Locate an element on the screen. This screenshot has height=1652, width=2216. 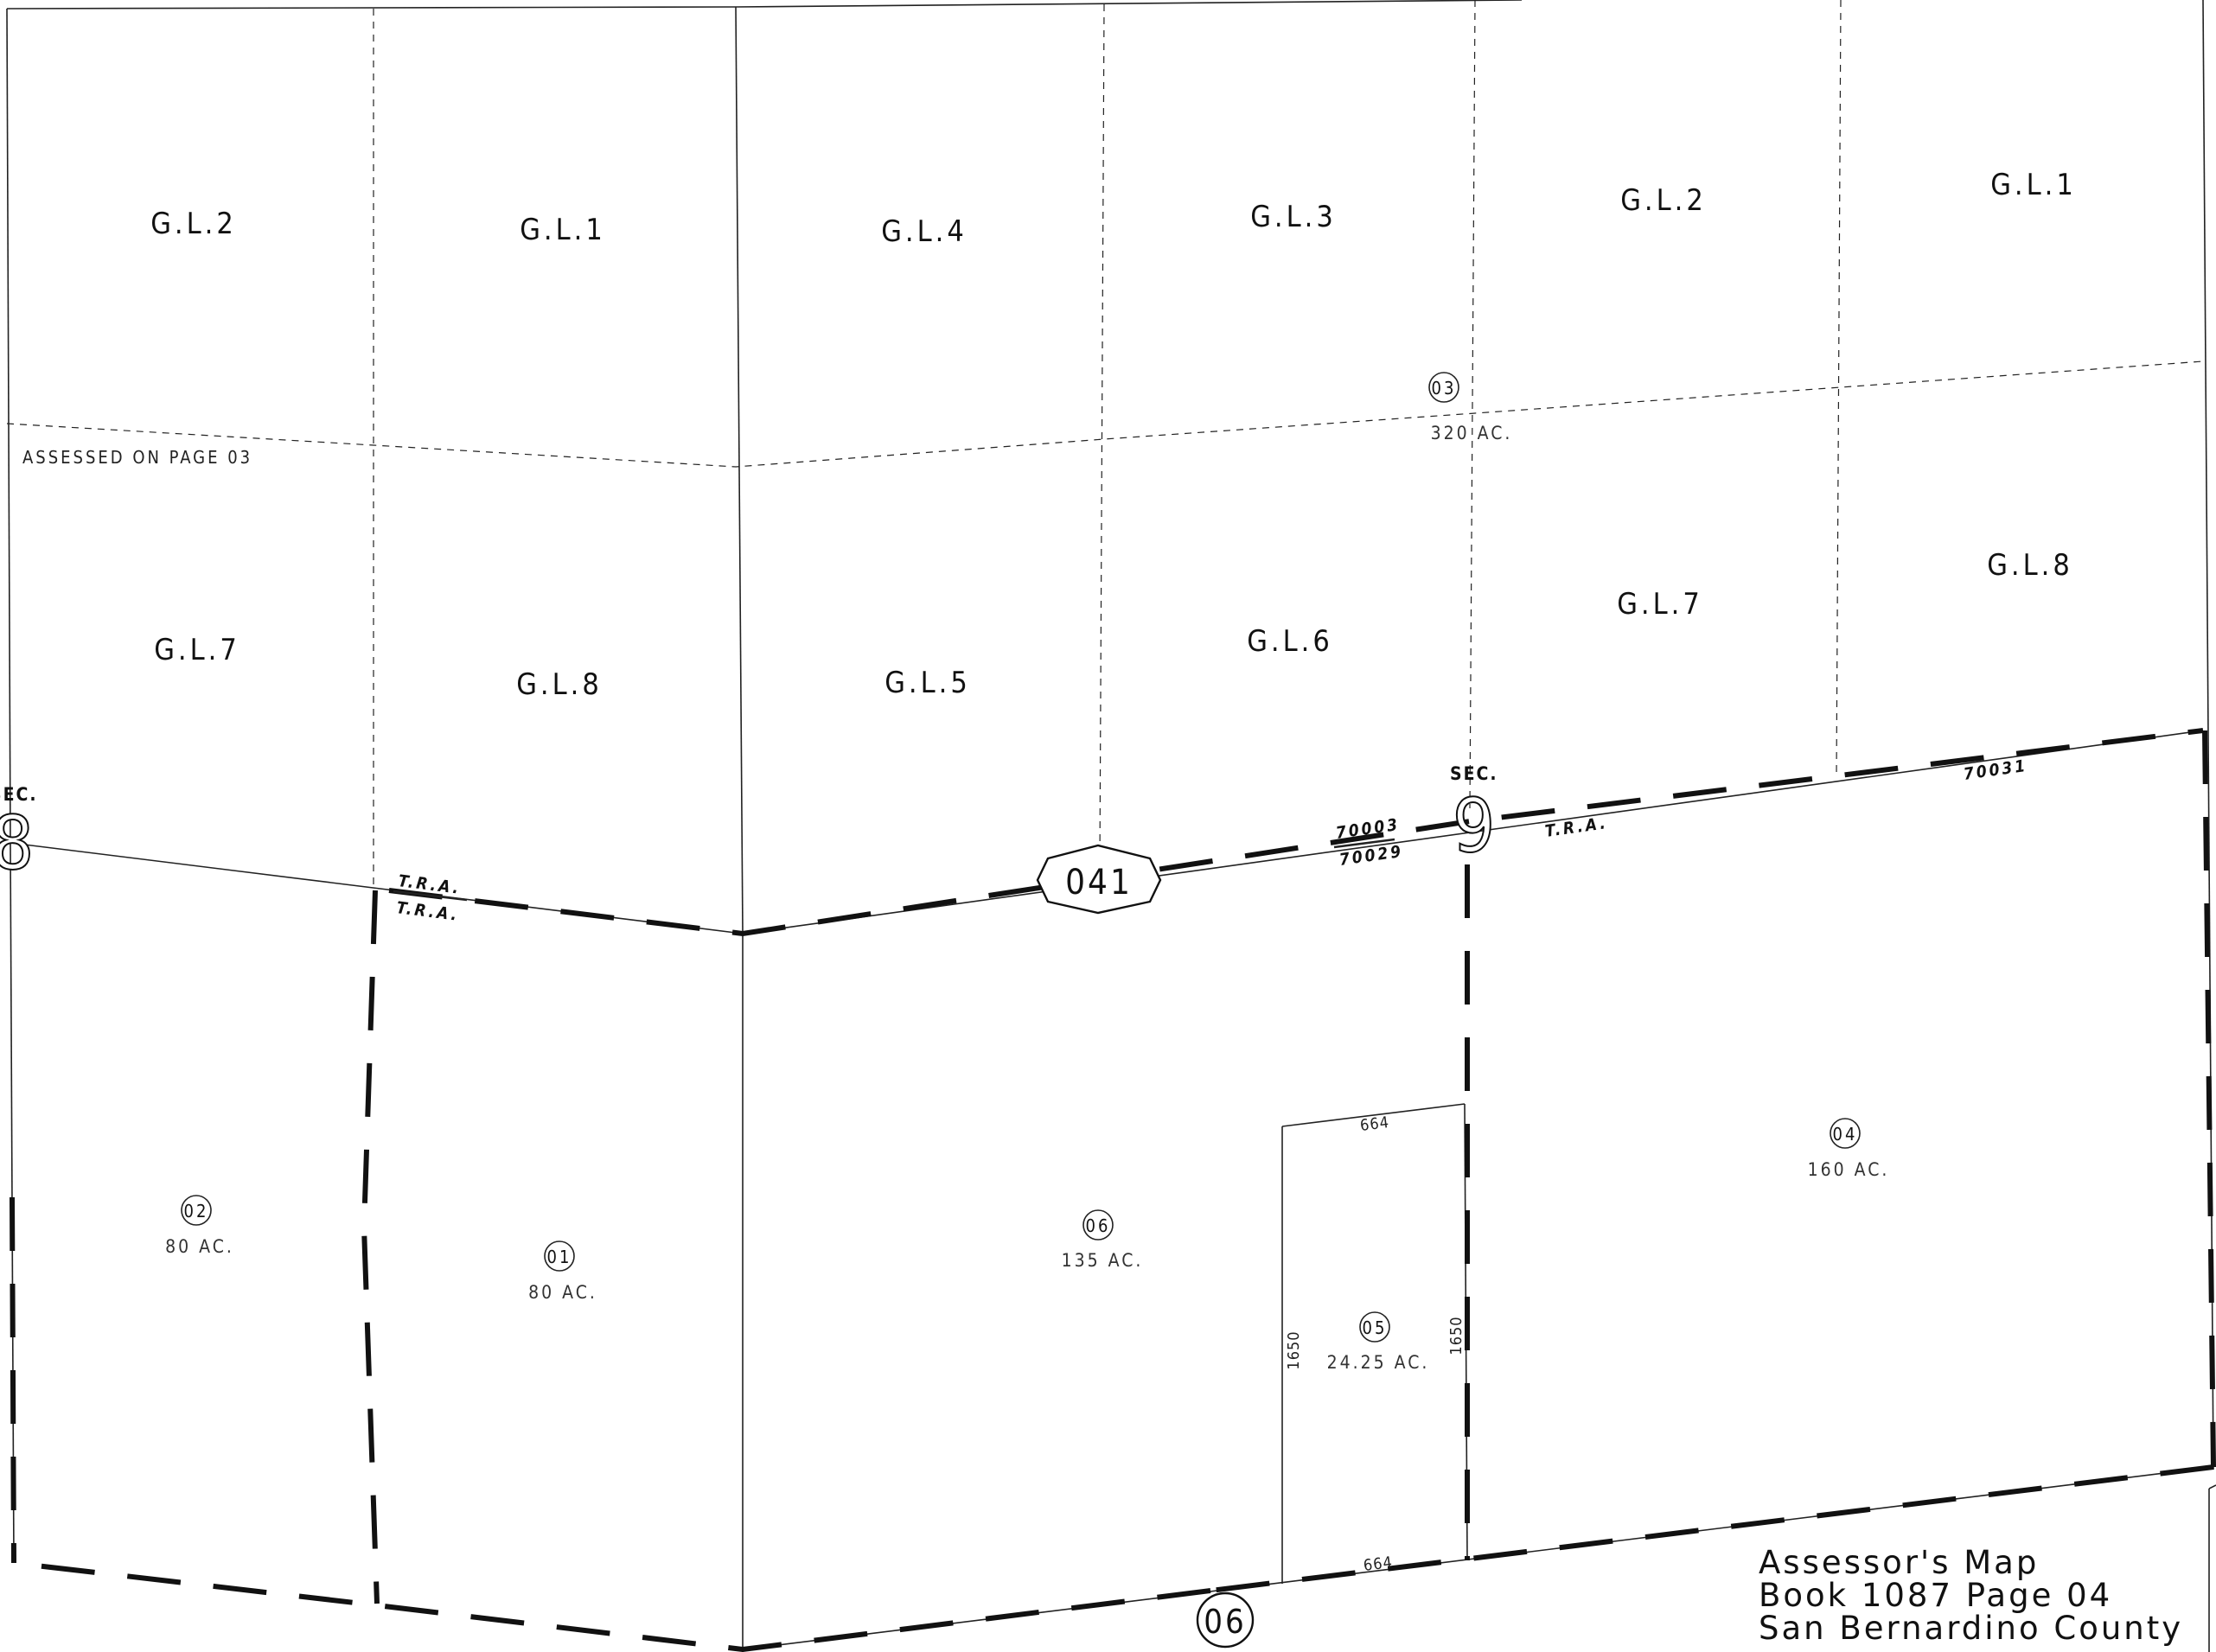
parcel-06: 06 135 AC. is located at coordinates (1103, 1240).